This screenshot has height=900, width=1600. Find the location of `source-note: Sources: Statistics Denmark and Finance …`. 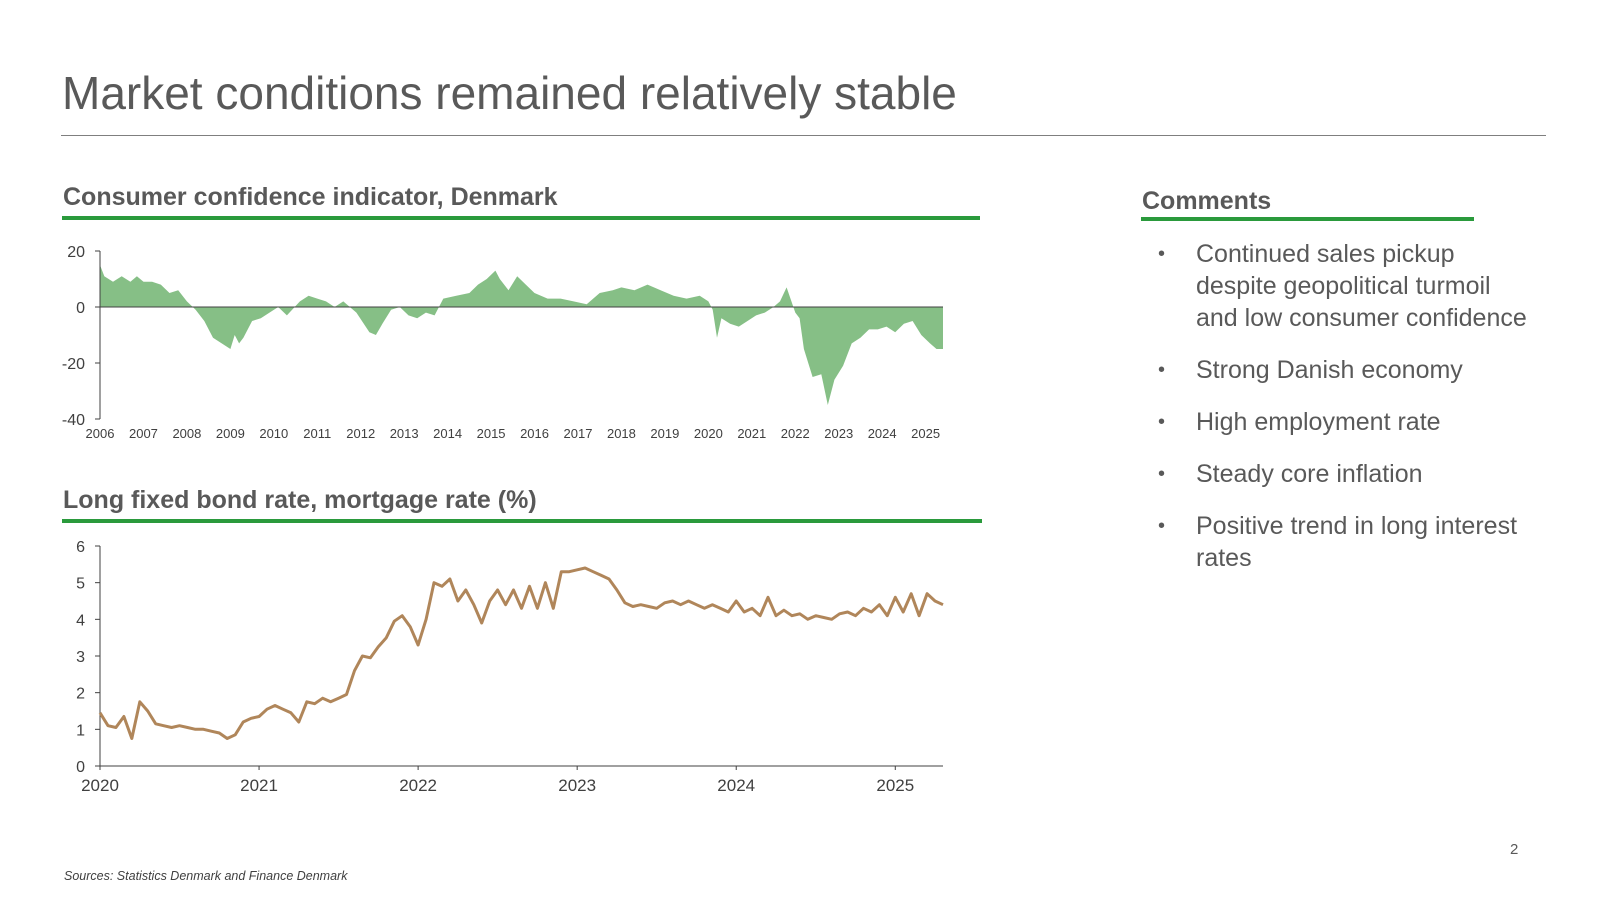

source-note: Sources: Statistics Denmark and Finance … is located at coordinates (206, 876).